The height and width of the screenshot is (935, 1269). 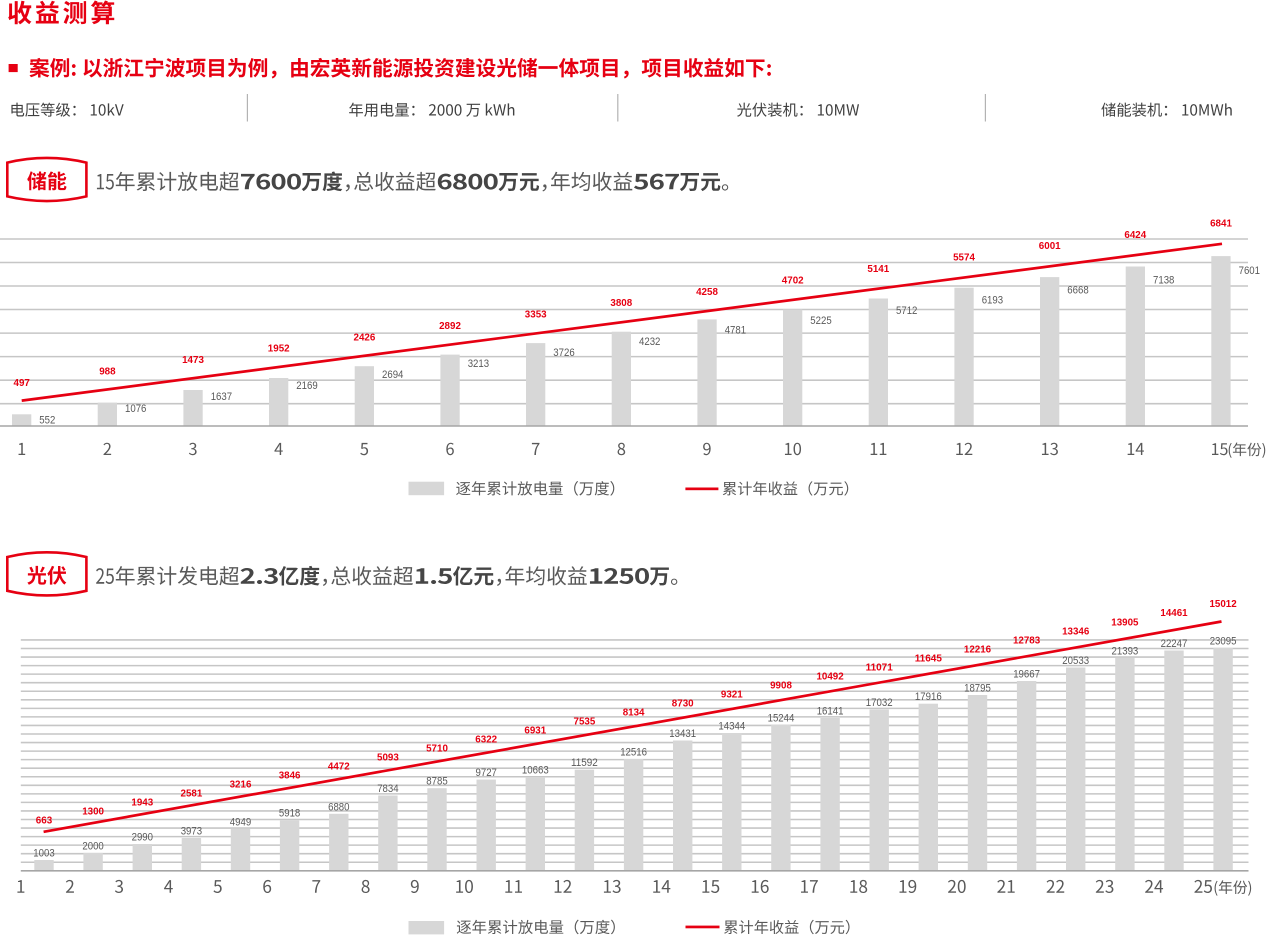 What do you see at coordinates (1163, 281) in the screenshot?
I see `svg-text: 7138` at bounding box center [1163, 281].